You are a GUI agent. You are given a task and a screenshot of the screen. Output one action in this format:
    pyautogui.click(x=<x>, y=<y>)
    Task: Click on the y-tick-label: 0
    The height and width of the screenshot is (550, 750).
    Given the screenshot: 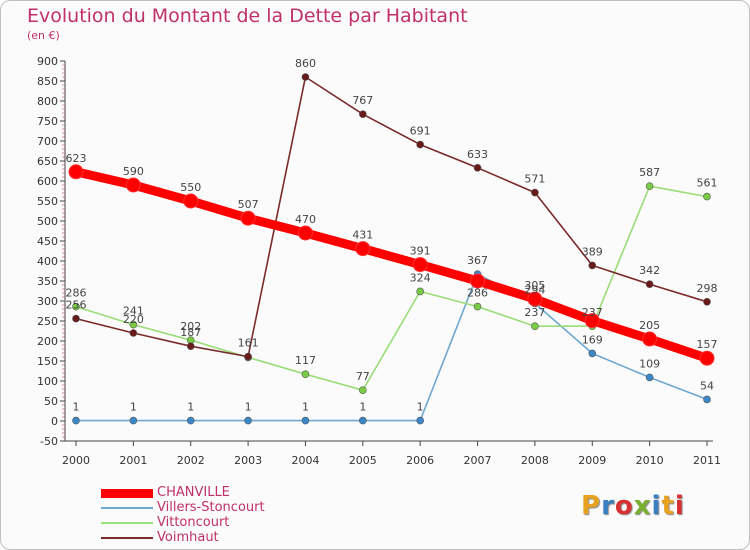 What is the action you would take?
    pyautogui.click(x=54, y=421)
    